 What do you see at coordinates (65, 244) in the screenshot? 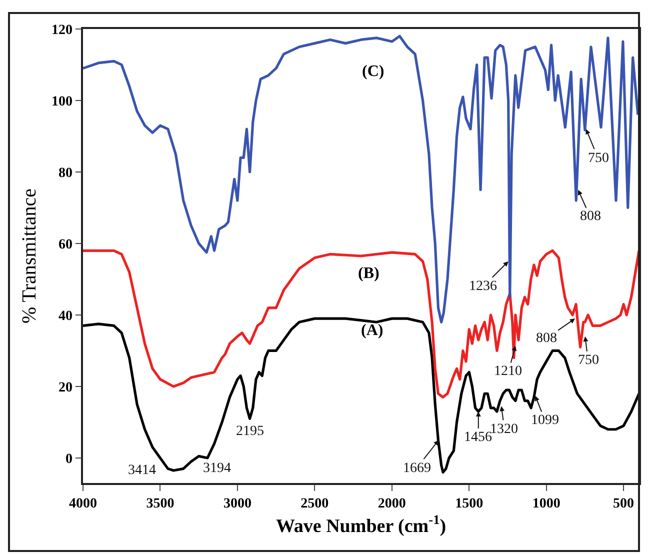
I see `y-tick-label: 60` at bounding box center [65, 244].